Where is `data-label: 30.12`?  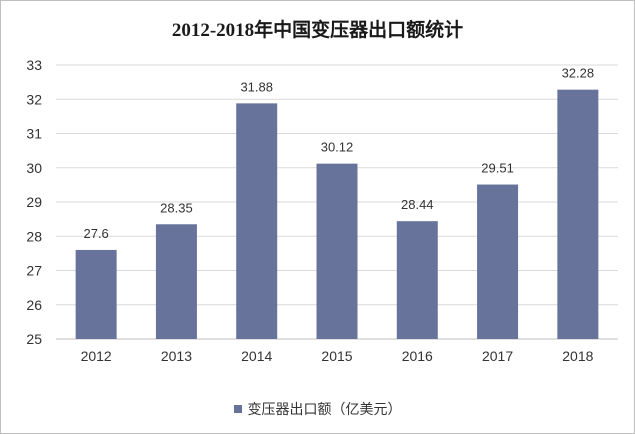
data-label: 30.12 is located at coordinates (337, 147).